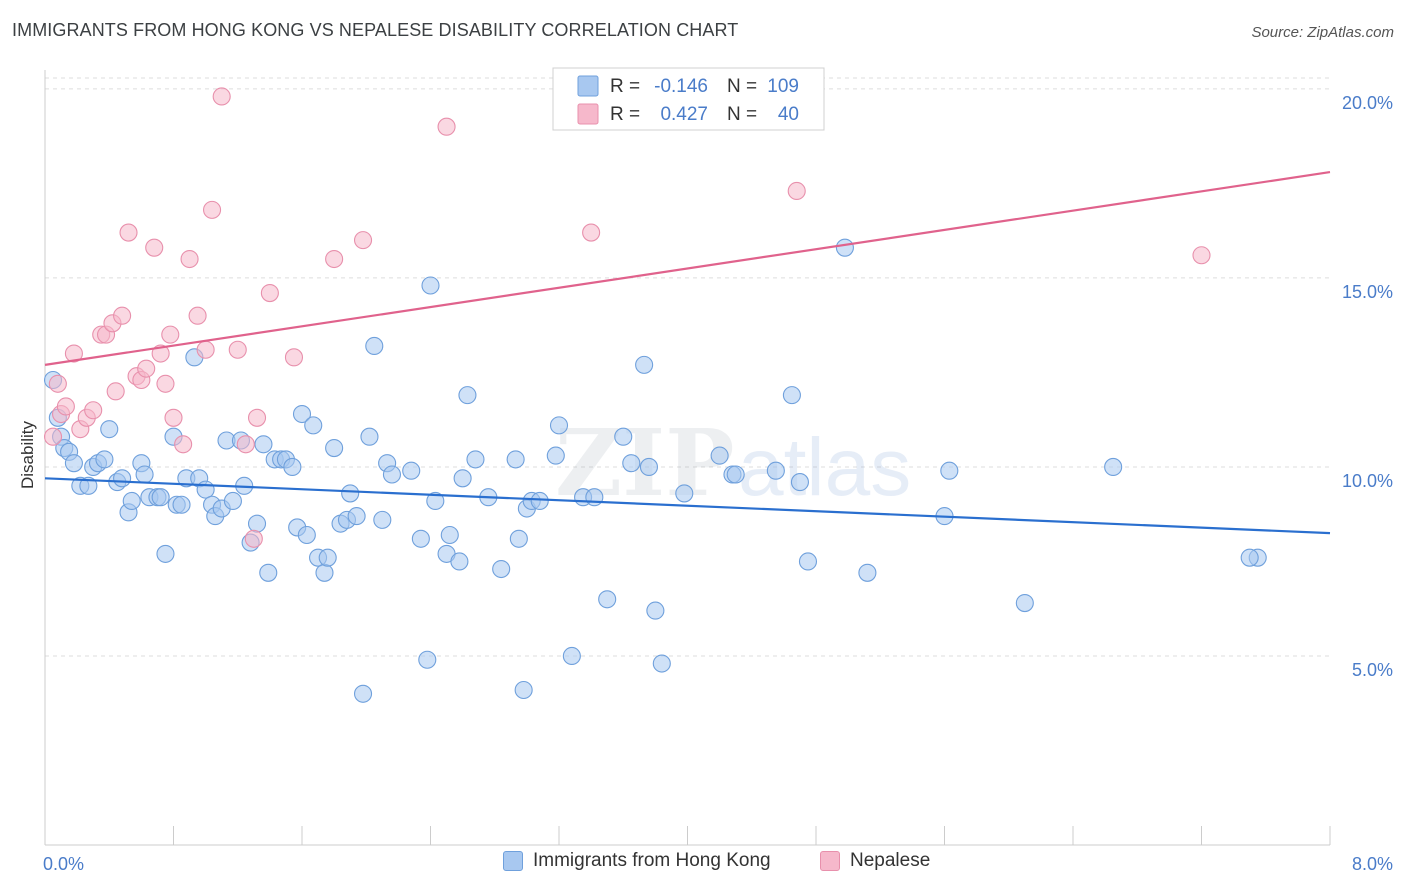 The width and height of the screenshot is (1406, 892). I want to click on legend-item-nepalese: Nepalese, so click(875, 861).